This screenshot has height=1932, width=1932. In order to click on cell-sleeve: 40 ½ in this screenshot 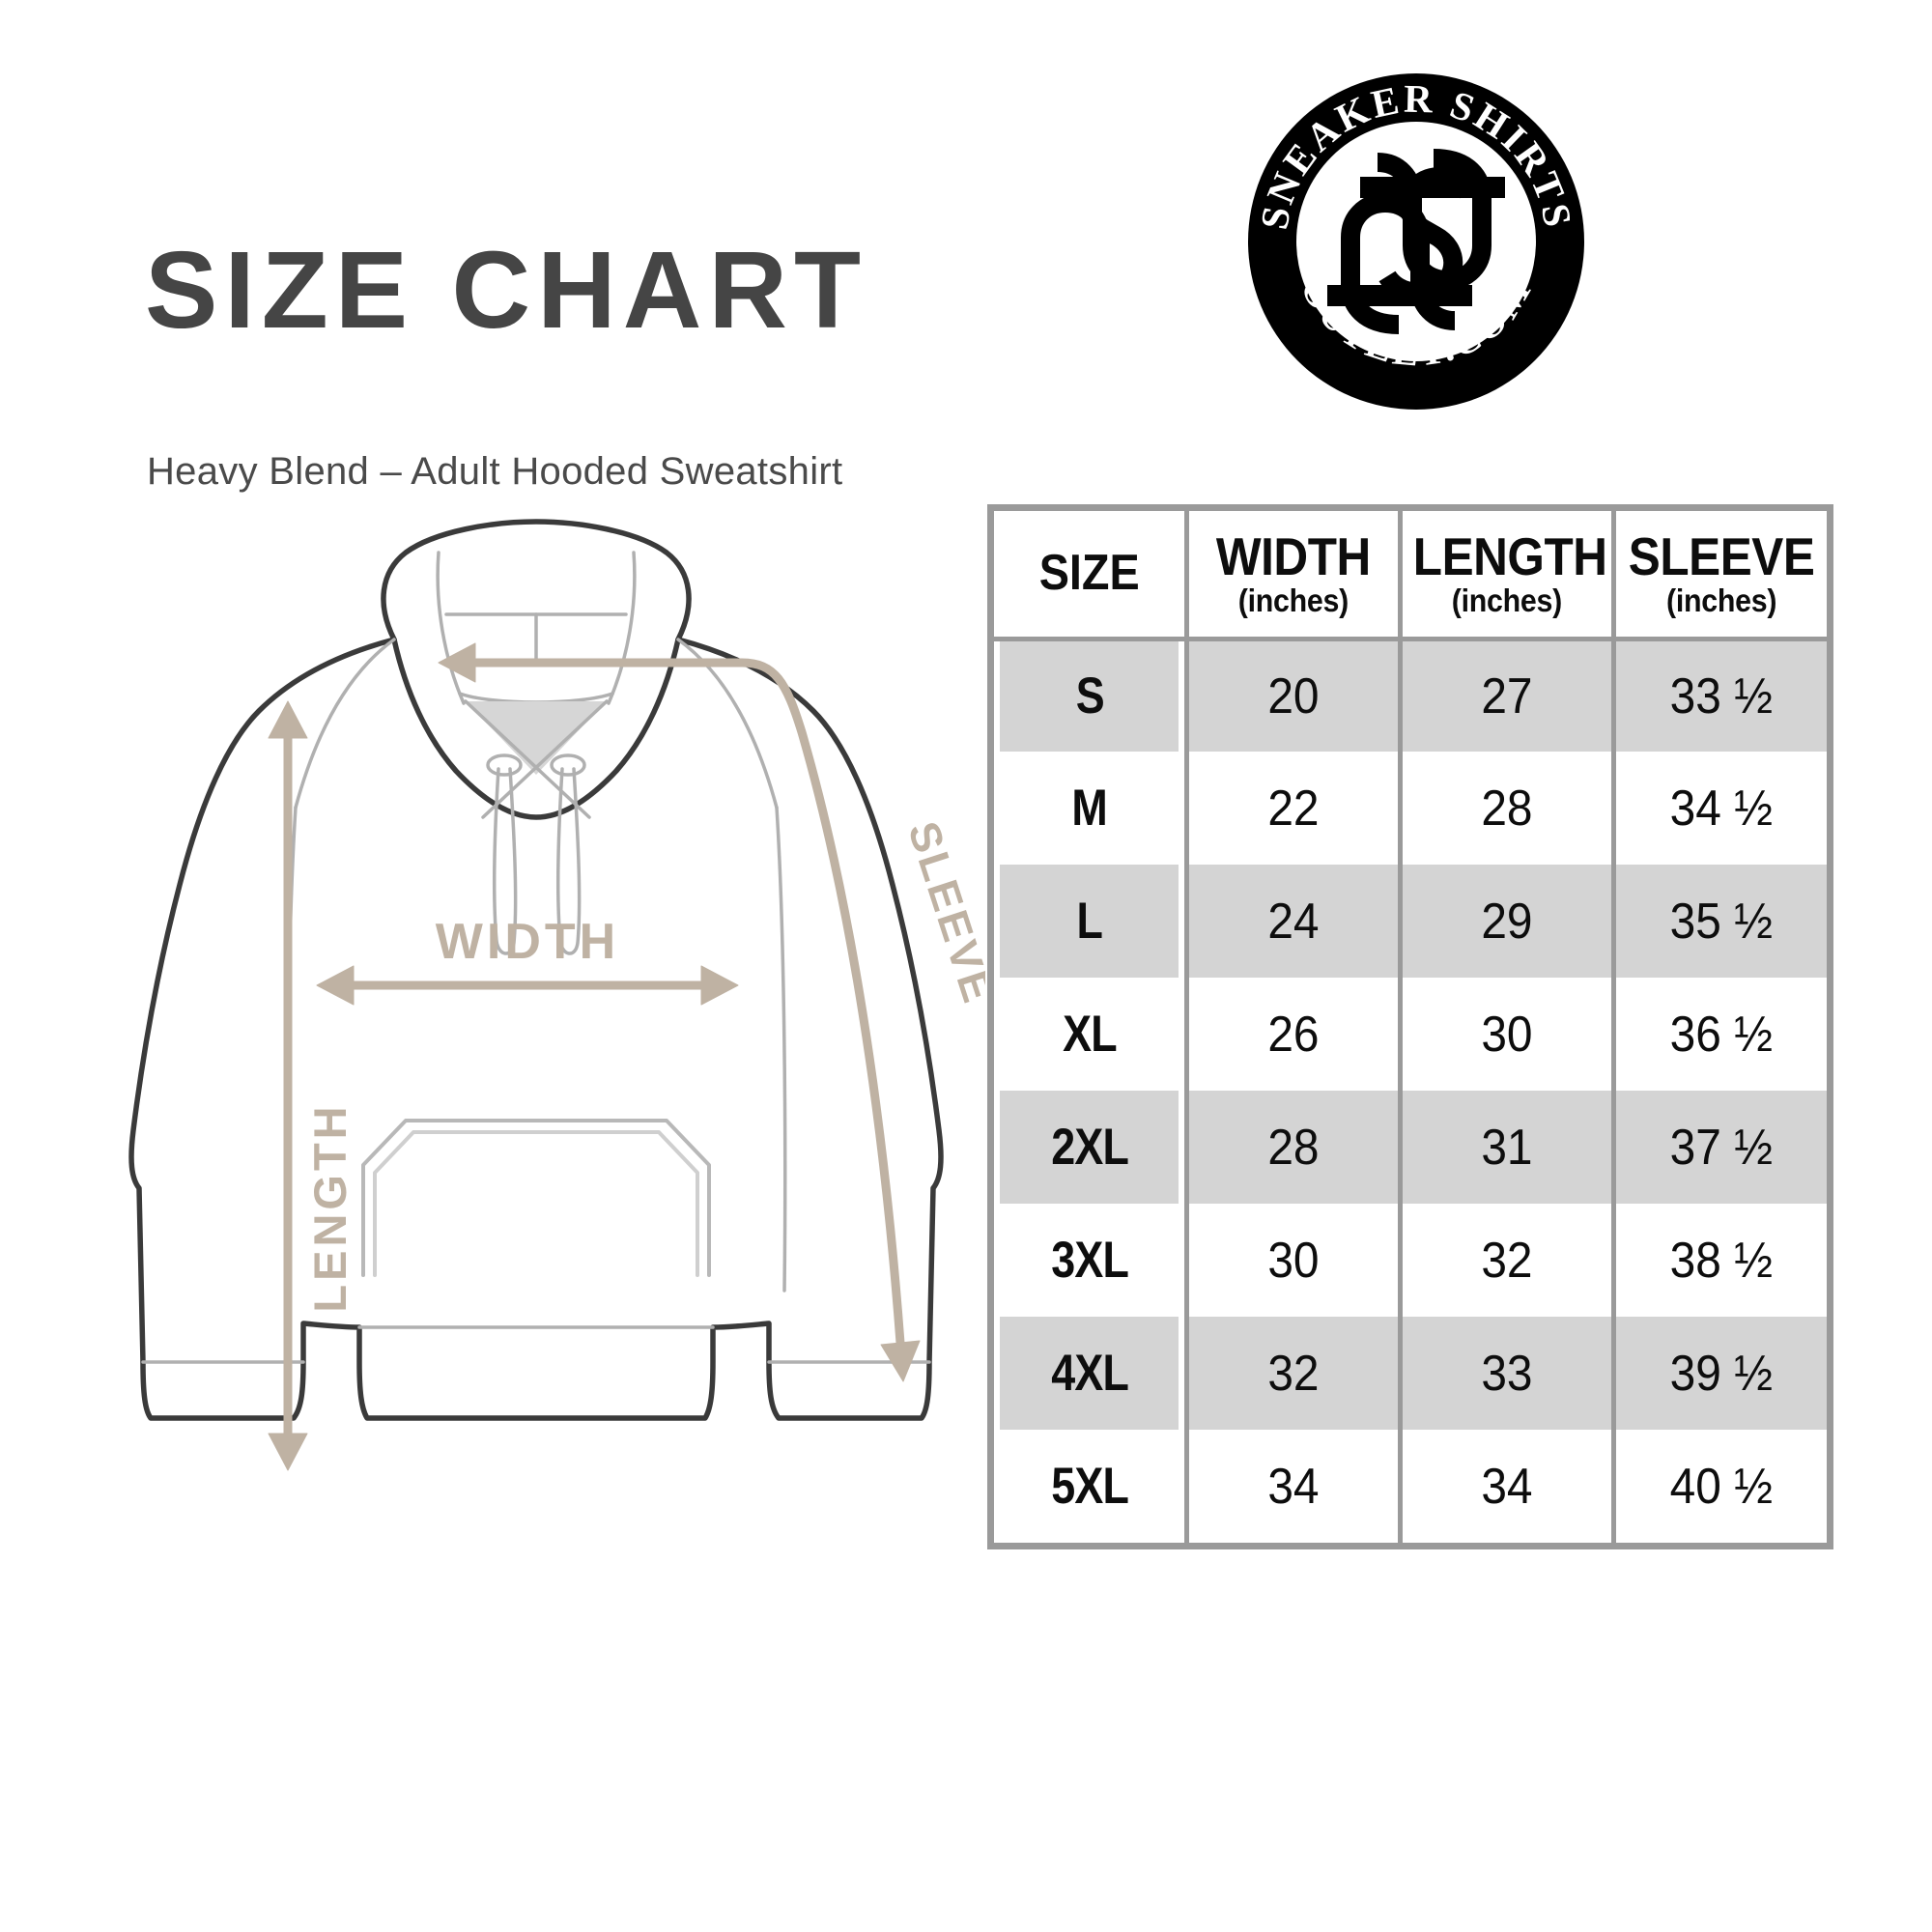, I will do `click(1718, 1486)`.